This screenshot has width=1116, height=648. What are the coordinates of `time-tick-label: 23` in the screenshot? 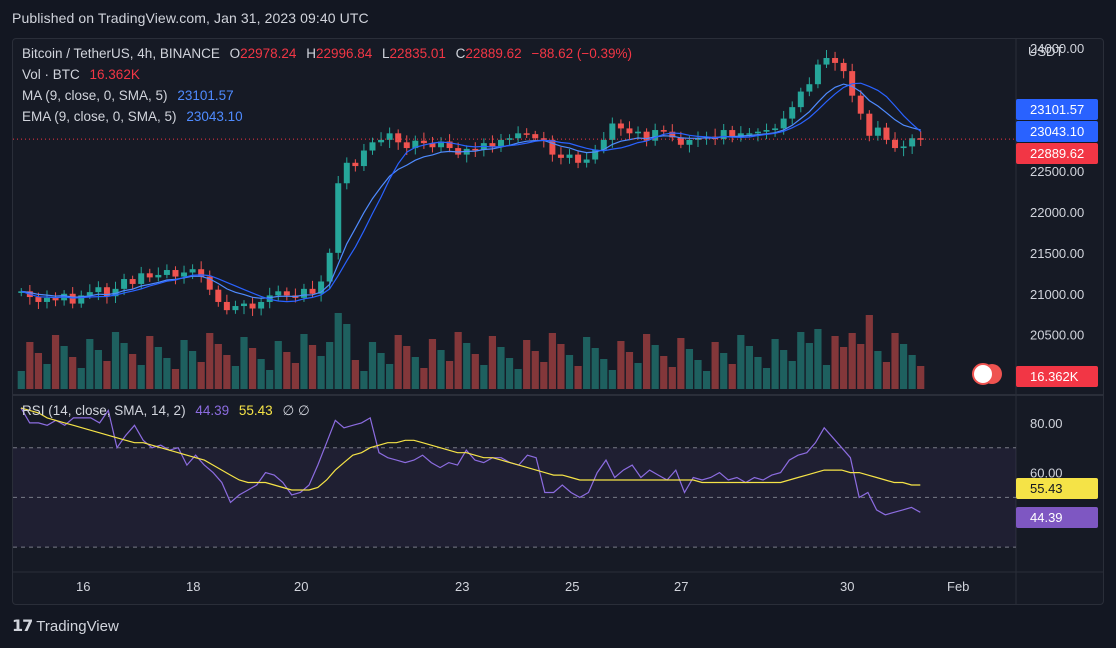 It's located at (462, 586).